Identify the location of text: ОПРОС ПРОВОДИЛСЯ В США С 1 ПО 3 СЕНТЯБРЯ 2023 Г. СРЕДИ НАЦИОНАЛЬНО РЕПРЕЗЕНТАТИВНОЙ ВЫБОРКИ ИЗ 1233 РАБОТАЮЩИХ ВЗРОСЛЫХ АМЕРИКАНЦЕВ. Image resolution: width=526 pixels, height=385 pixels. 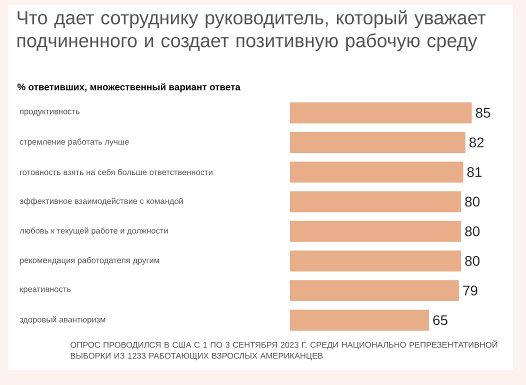
(284, 350).